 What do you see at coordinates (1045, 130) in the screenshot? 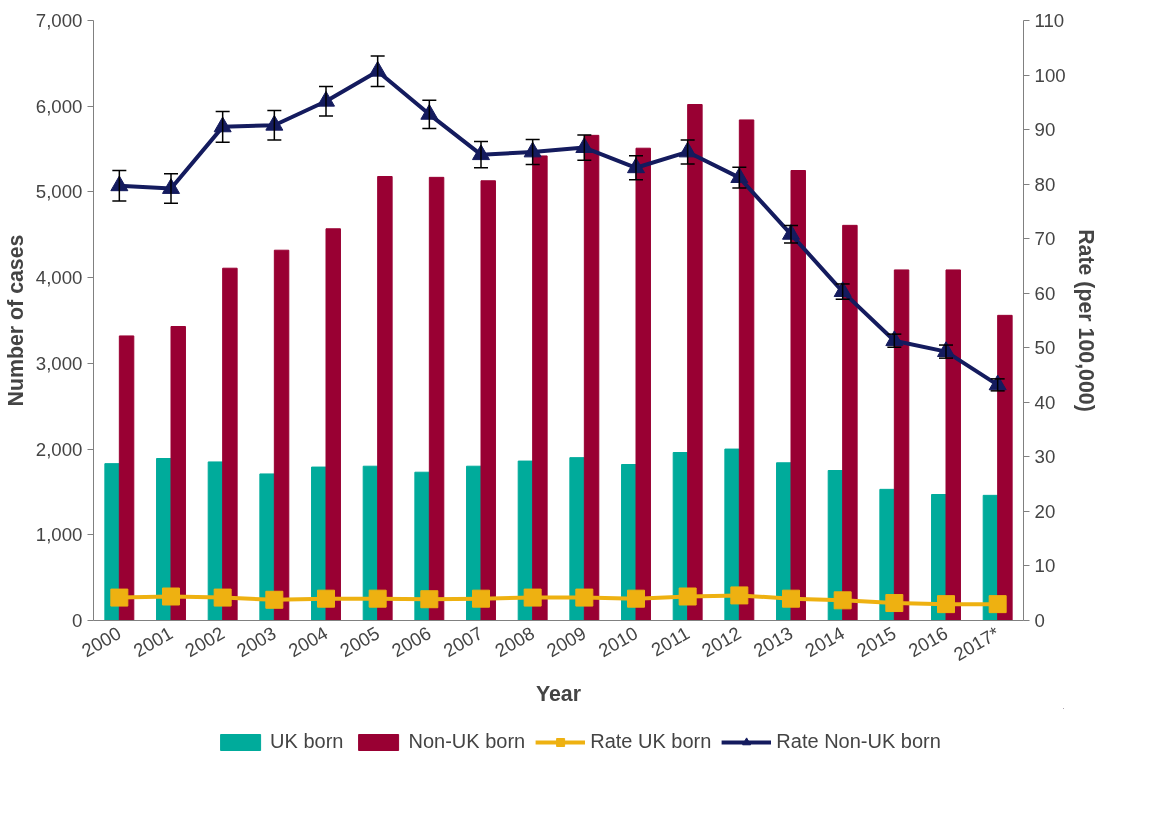
I see `y2-tick-label: 90` at bounding box center [1045, 130].